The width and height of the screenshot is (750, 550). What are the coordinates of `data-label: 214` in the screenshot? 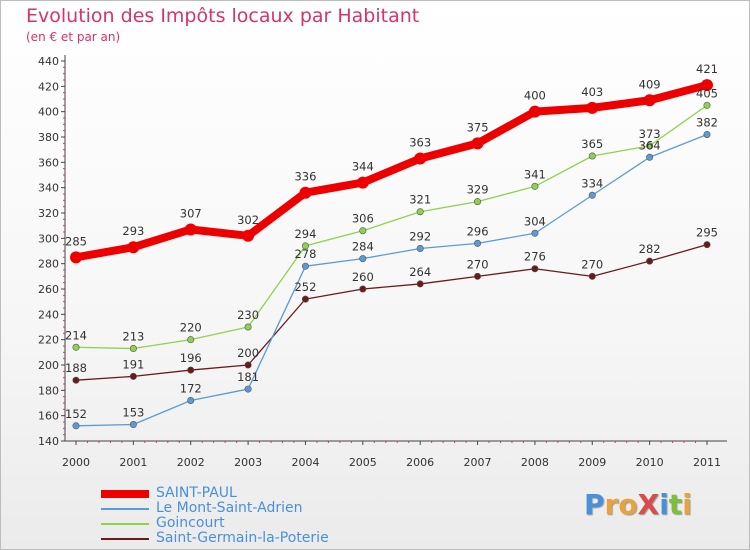 It's located at (76, 335).